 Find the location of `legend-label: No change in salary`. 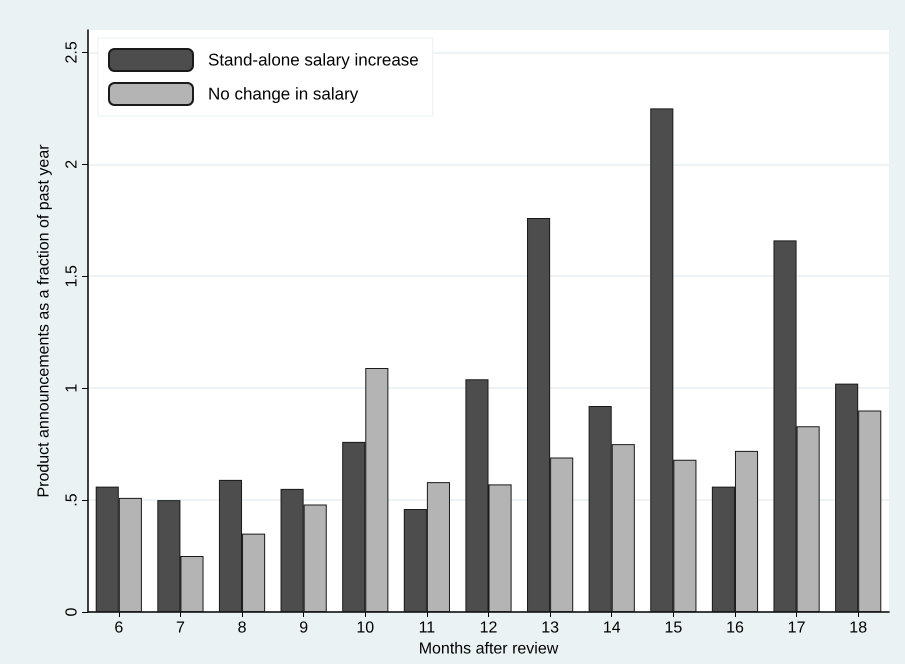

legend-label: No change in salary is located at coordinates (283, 94).